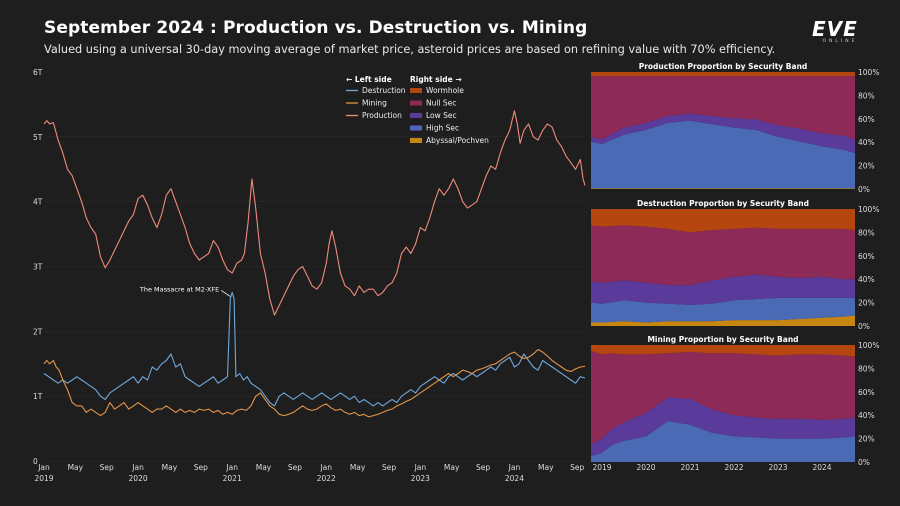 The width and height of the screenshot is (900, 506). What do you see at coordinates (733, 467) in the screenshot?
I see `proportion-x-tick-label: 2022` at bounding box center [733, 467].